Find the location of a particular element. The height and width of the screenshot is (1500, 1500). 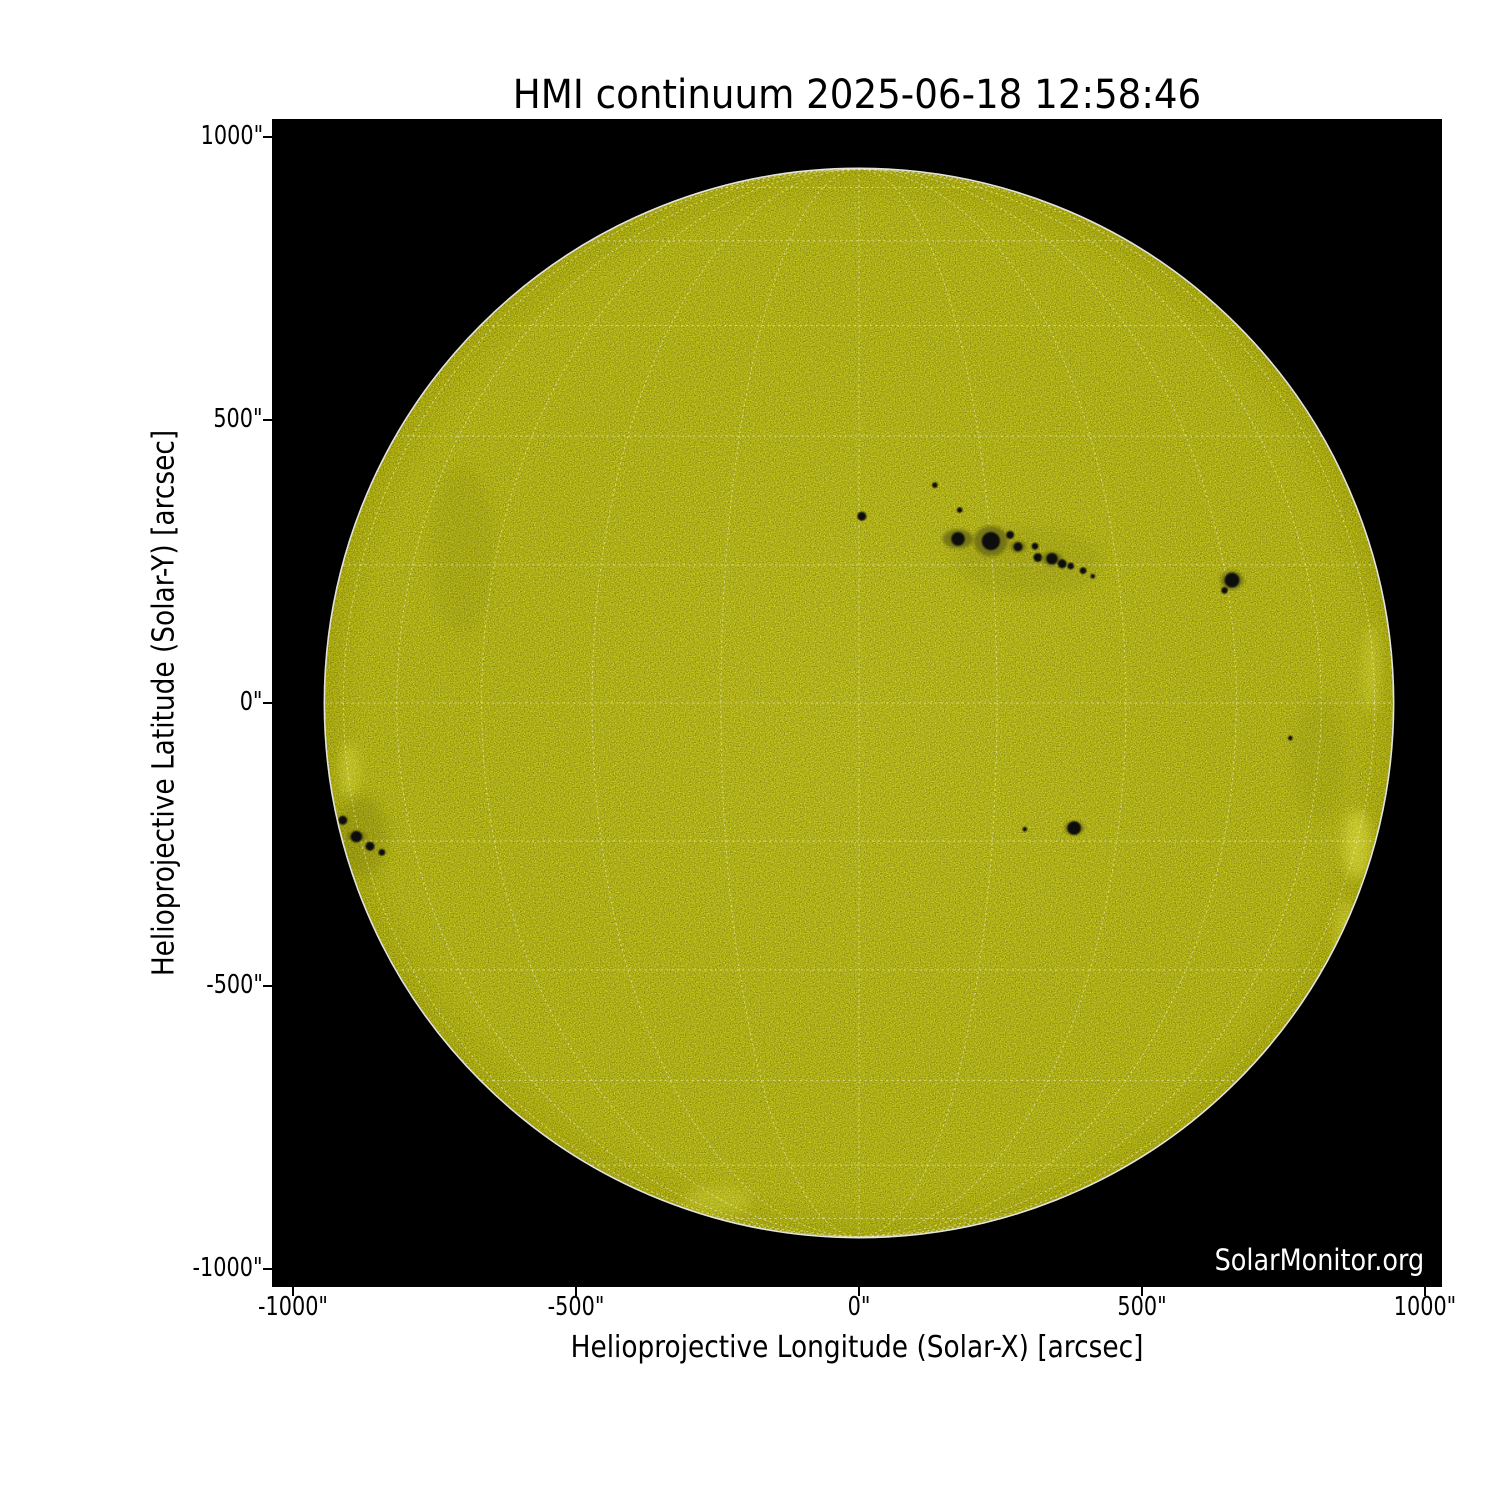

y-tick-label: 1000" is located at coordinates (231, 136).